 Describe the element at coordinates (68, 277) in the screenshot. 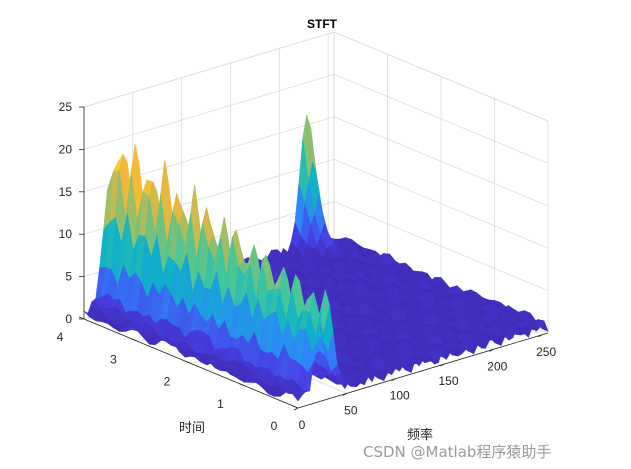

I see `z-tick-label: 5` at that location.